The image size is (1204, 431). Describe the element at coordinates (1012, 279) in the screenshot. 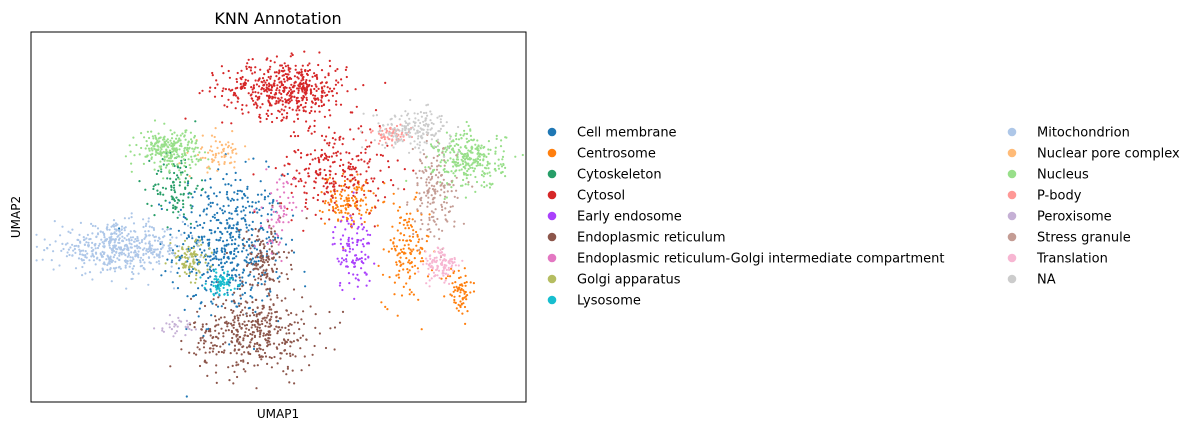

I see `legend-marker` at that location.